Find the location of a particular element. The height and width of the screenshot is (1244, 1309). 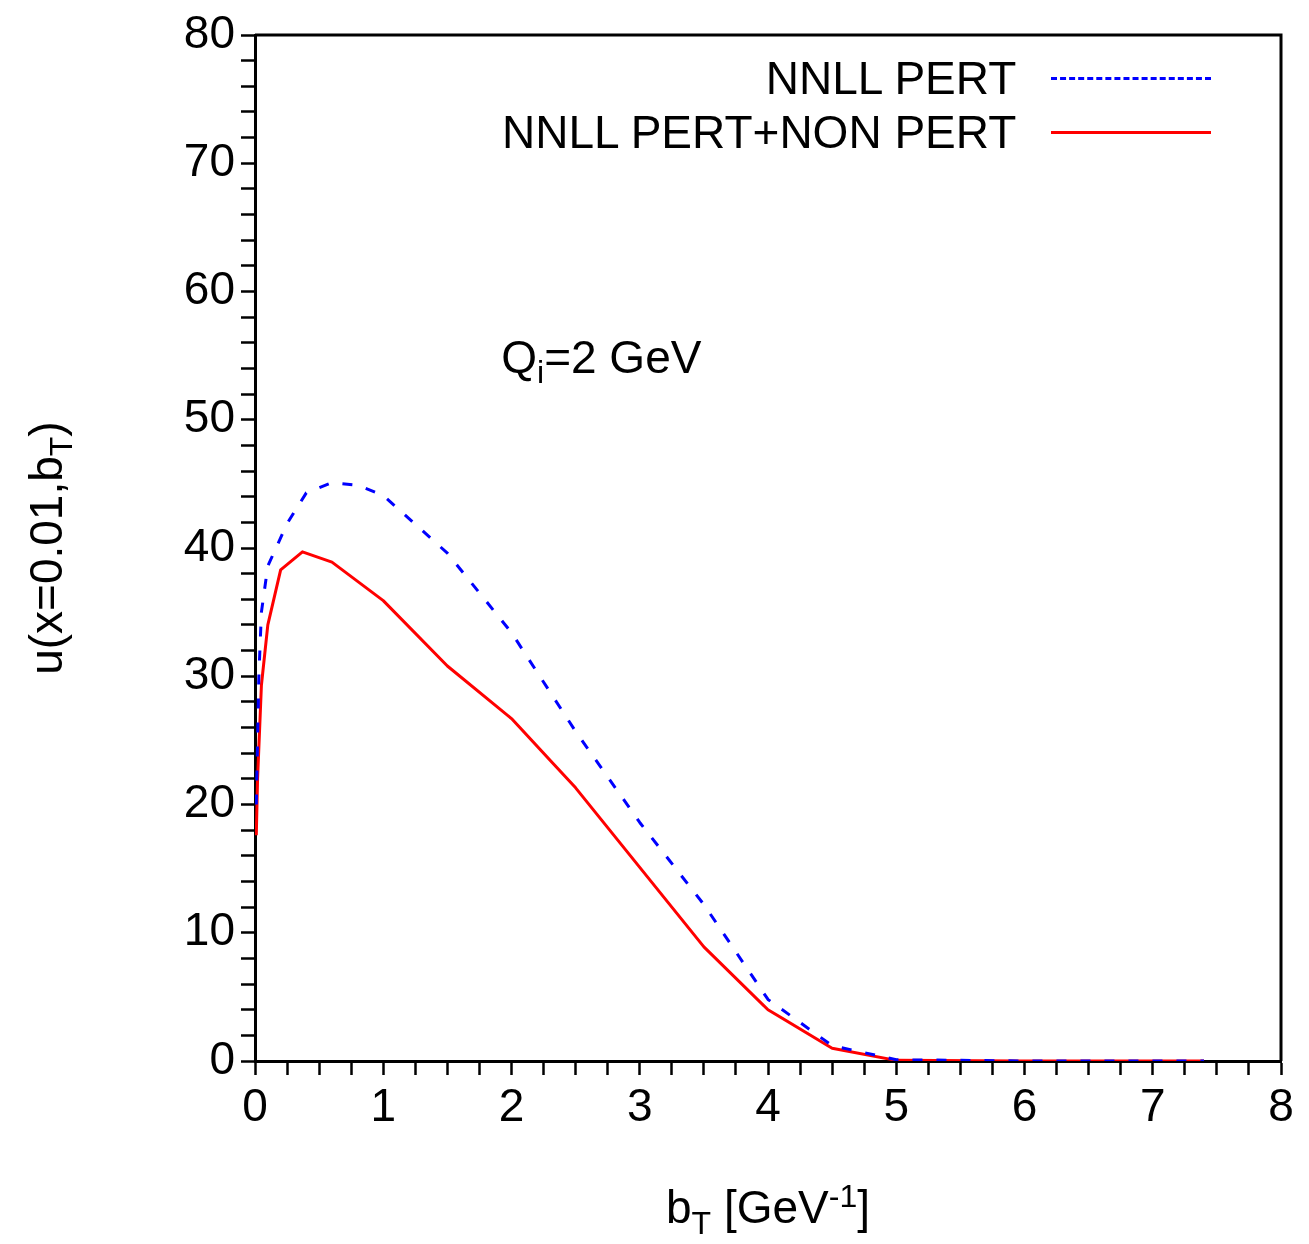

x-tick-label: 6 is located at coordinates (1024, 1105).